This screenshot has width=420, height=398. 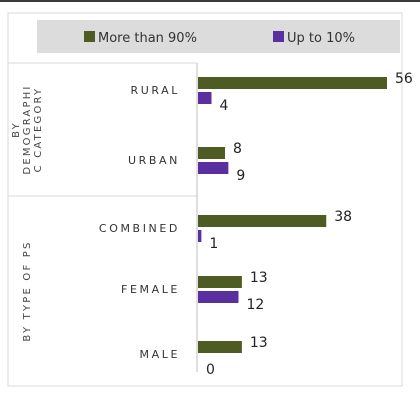 I want to click on data-label-male-series-2: 0, so click(x=210, y=370).